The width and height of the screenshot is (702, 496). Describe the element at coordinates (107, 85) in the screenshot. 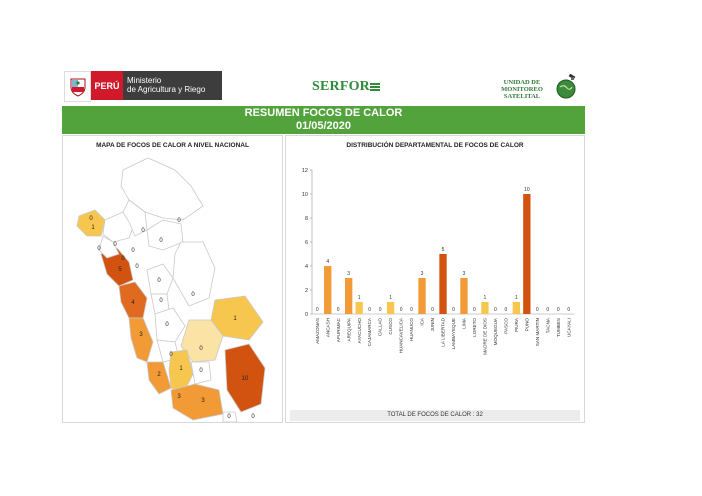

I see `country-label: PERÚ` at that location.